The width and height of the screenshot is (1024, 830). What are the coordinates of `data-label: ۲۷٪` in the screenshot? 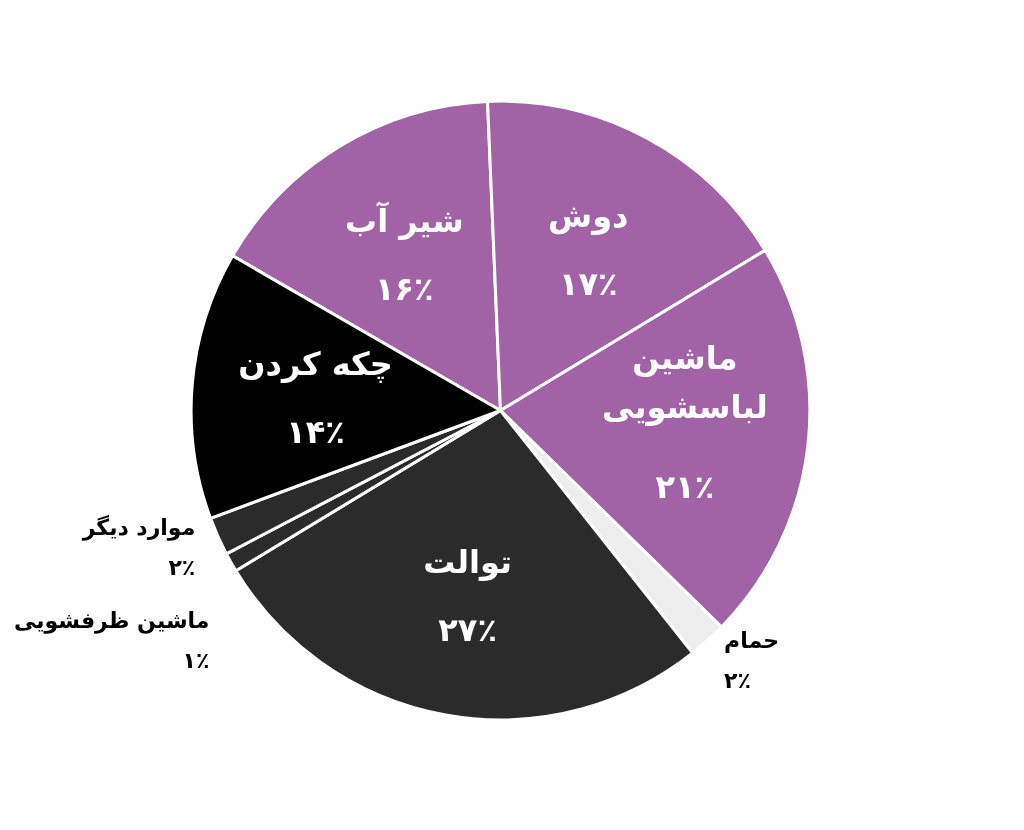 It's located at (467, 630).